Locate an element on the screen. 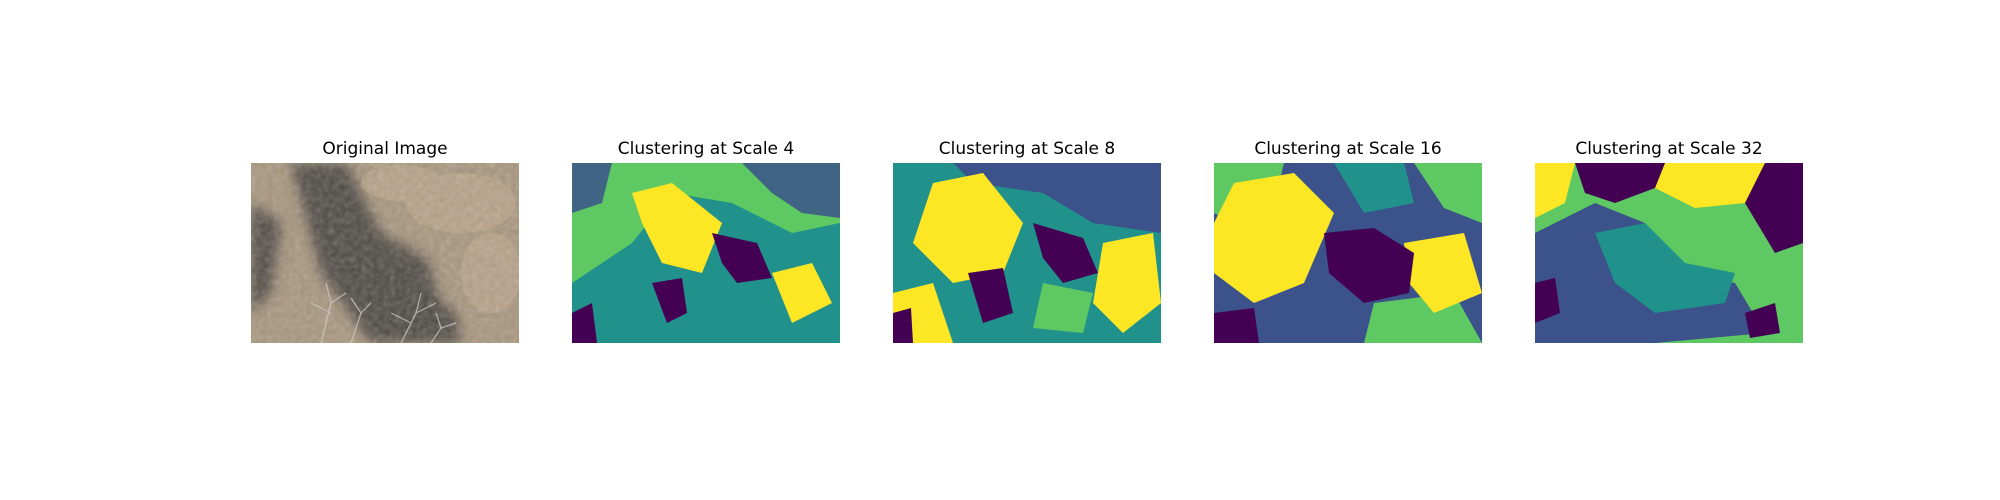  panel-title: Original Image is located at coordinates (385, 149).